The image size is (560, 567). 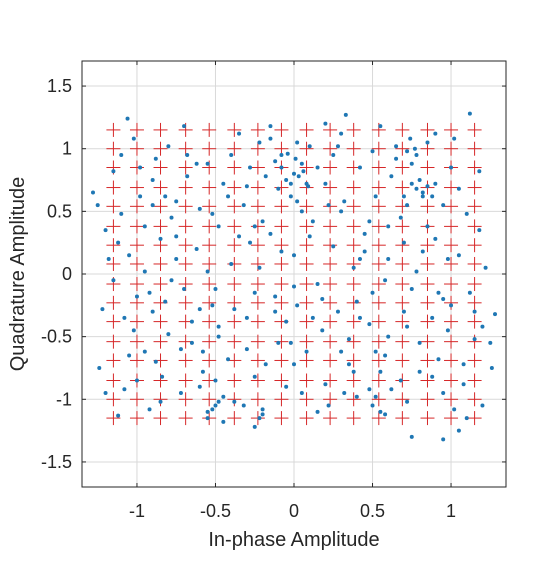 I want to click on y-tick-label: 0, so click(x=67, y=274).